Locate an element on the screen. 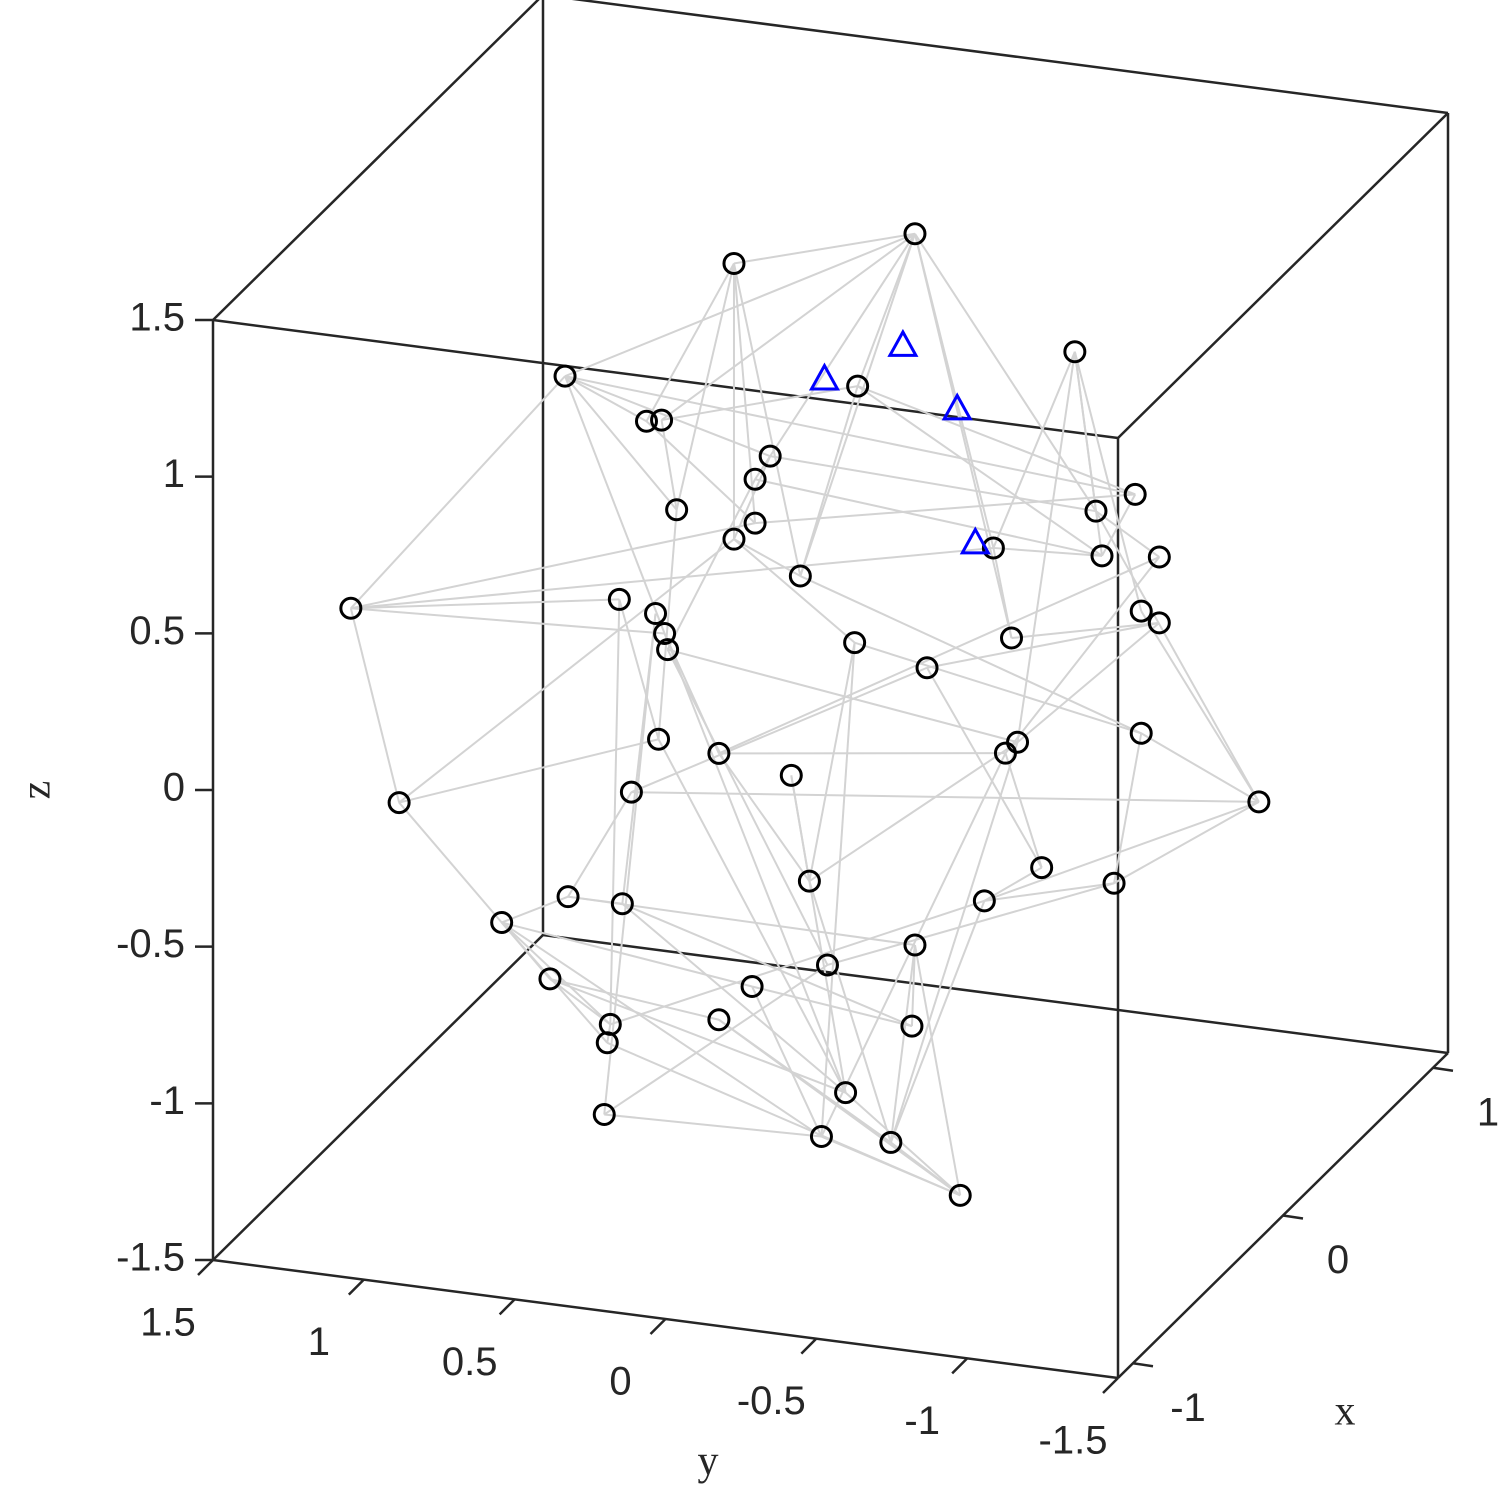 This screenshot has height=1502, width=1500. z-tick-label: -0.5 is located at coordinates (150, 944).